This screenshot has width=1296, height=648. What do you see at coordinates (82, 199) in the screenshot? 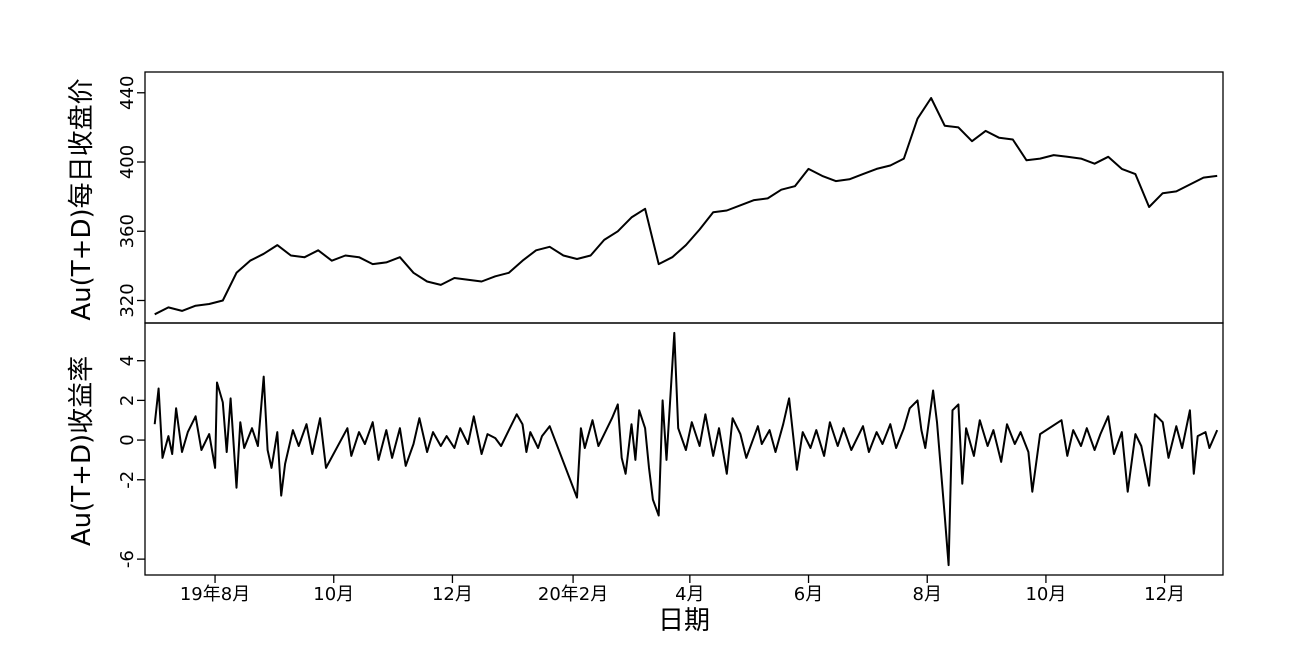
I see `y-axis-label: Au(T+D)每日收盘价` at bounding box center [82, 199].